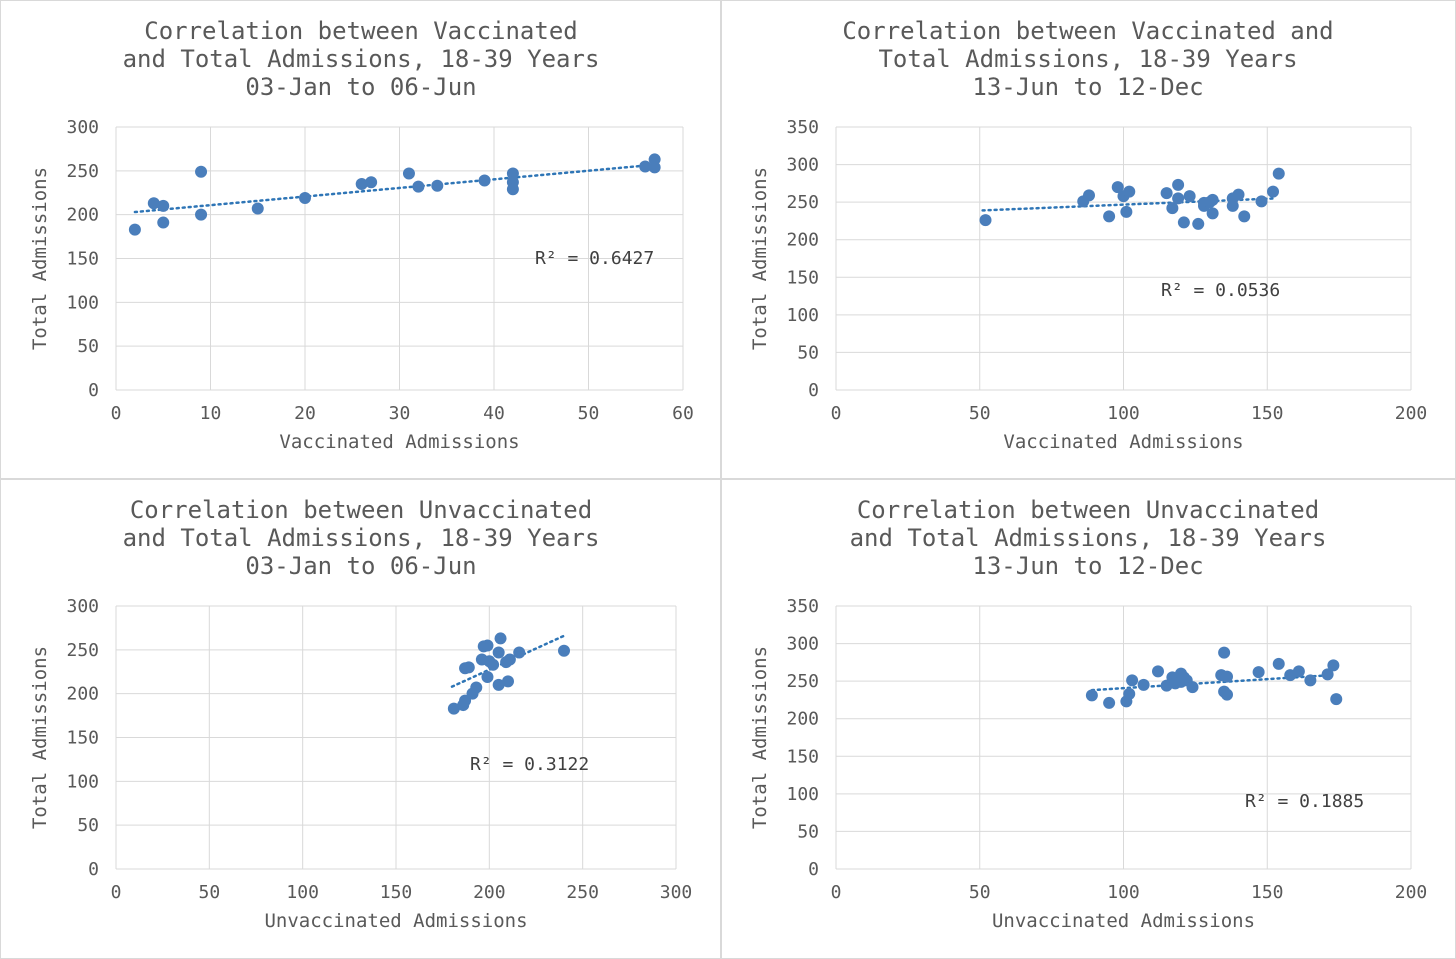 The height and width of the screenshot is (959, 1456). Describe the element at coordinates (1087, 87) in the screenshot. I see `chart-title-line: 13-Jun to 12-Dec` at that location.